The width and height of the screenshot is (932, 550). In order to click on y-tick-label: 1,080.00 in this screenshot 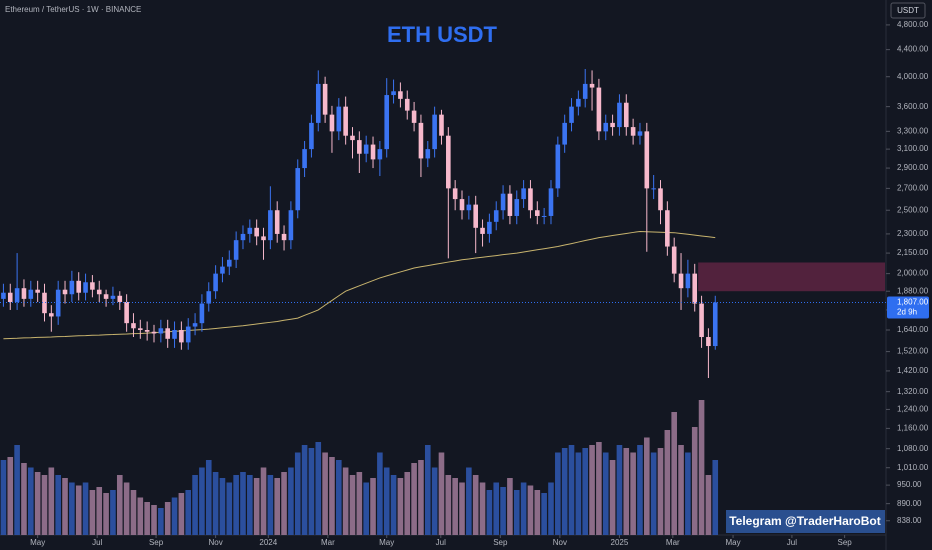, I will do `click(913, 448)`.